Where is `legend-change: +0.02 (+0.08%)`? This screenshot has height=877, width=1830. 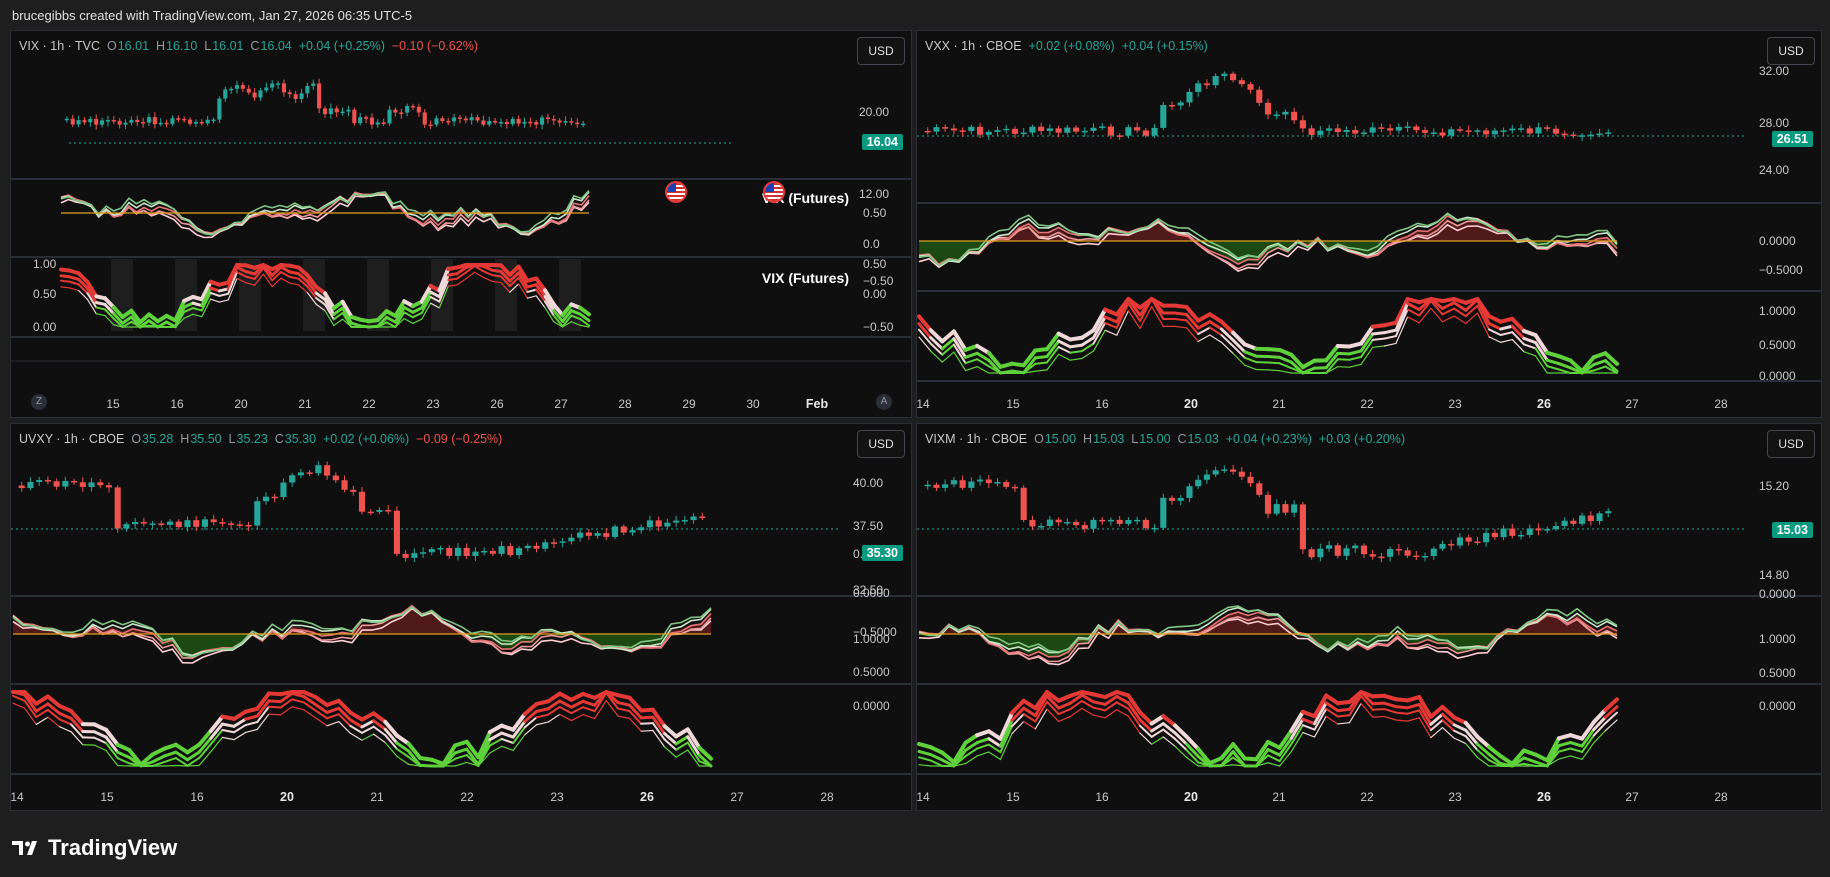
legend-change: +0.02 (+0.08%) is located at coordinates (1071, 46).